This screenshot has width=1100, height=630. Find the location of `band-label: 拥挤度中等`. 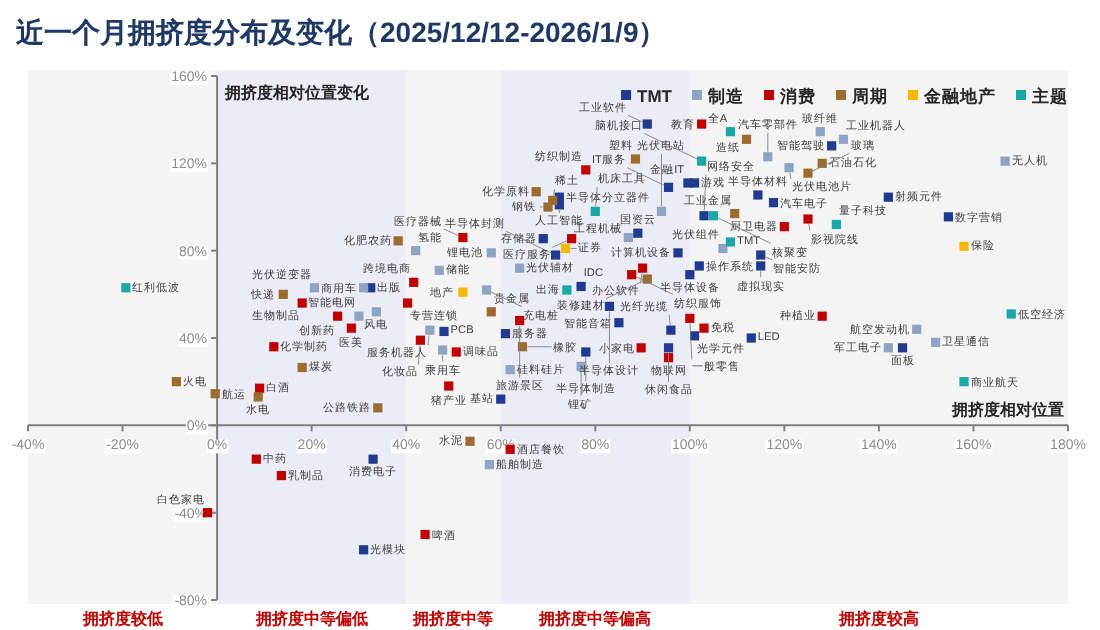

band-label: 拥挤度中等 is located at coordinates (452, 618).